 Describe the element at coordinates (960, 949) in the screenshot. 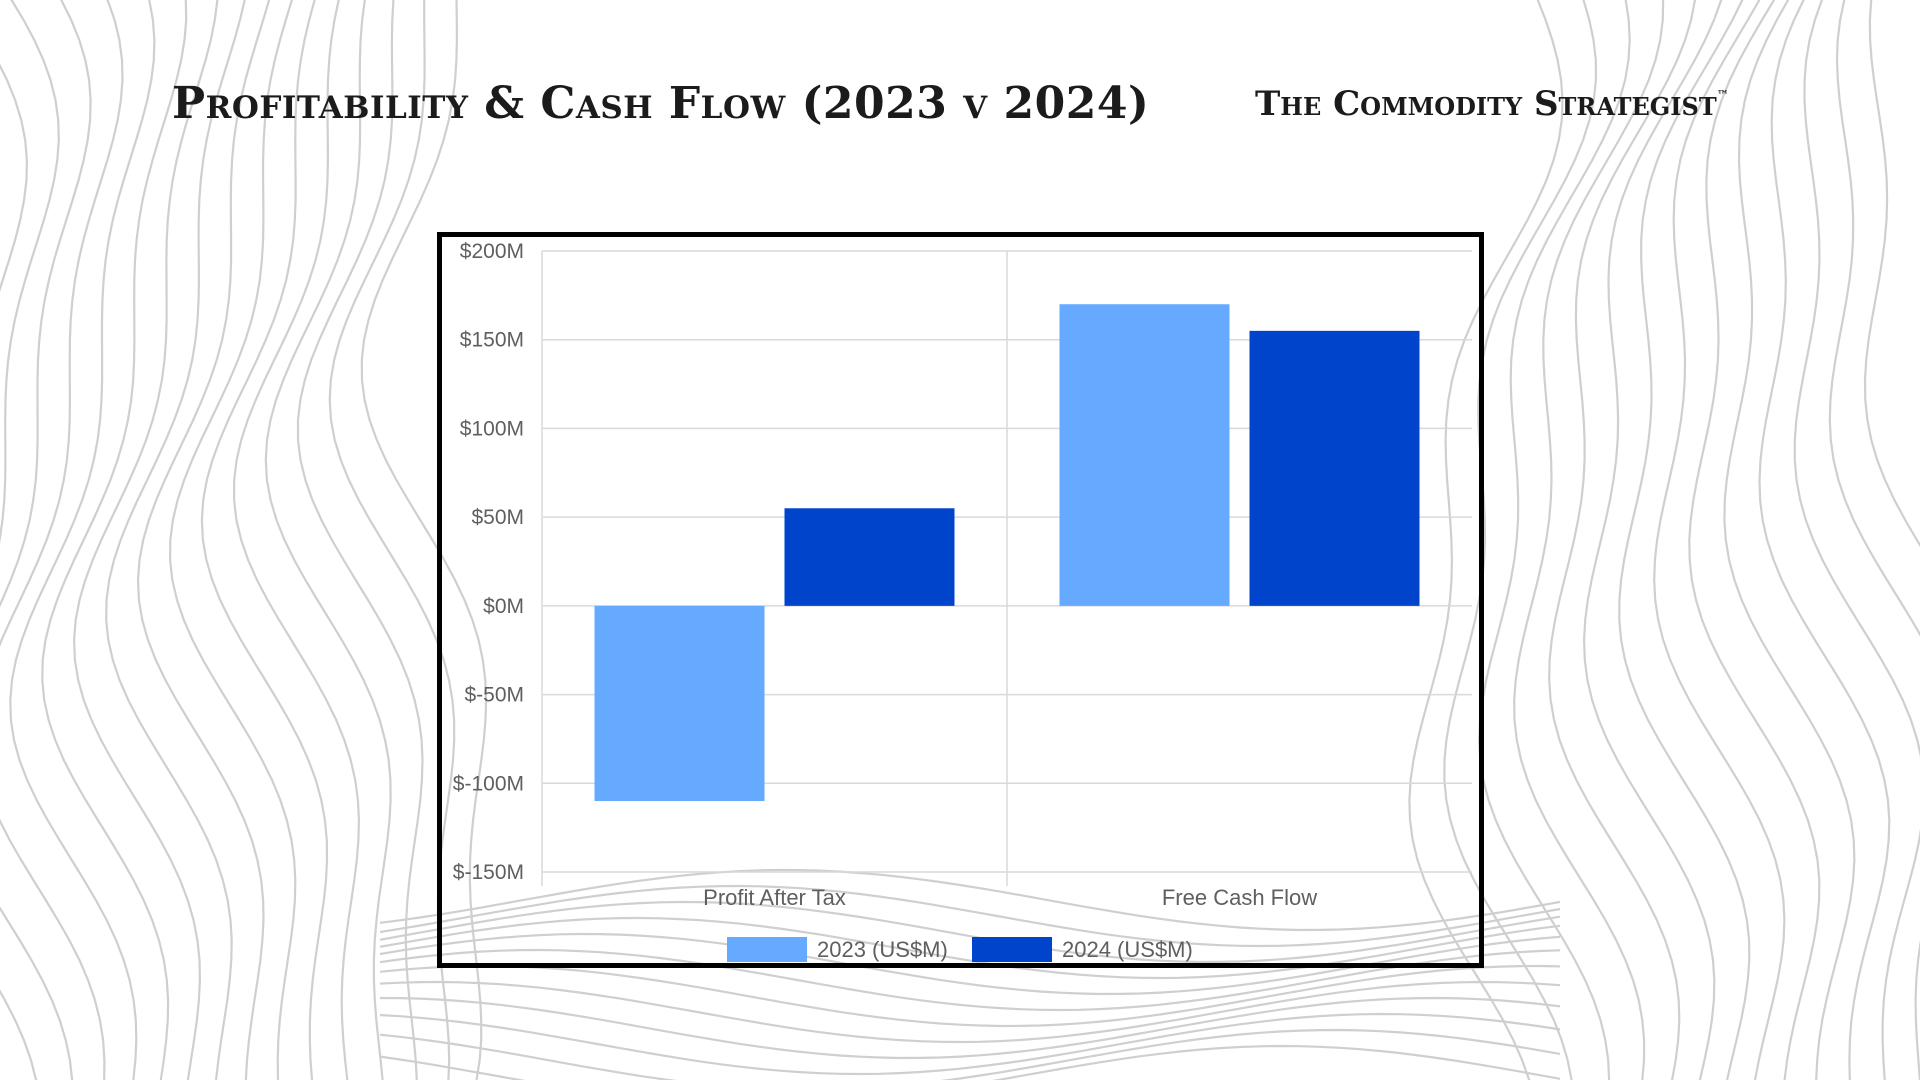

I see `legend: 2023 (US$M) 2024 (US$M)` at that location.